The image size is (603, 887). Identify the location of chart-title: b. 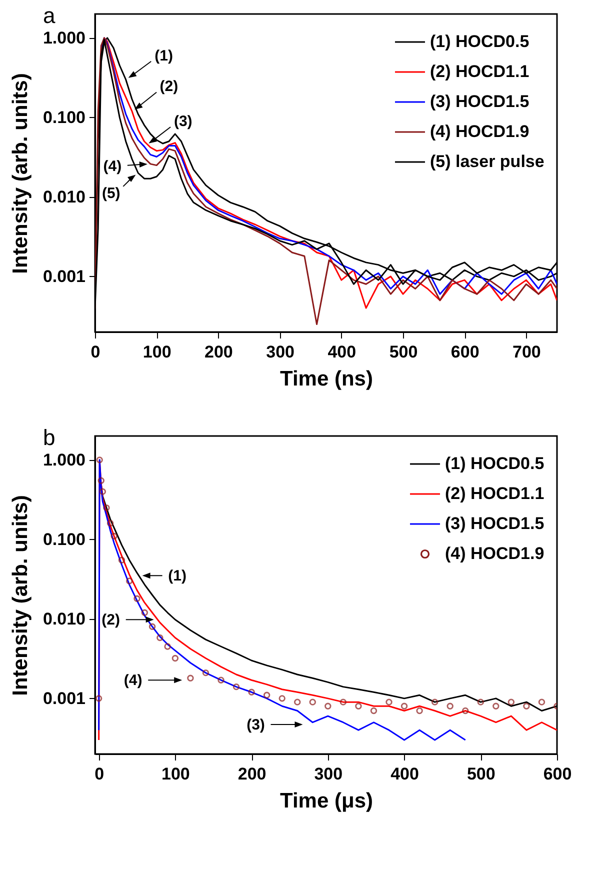
(49, 437).